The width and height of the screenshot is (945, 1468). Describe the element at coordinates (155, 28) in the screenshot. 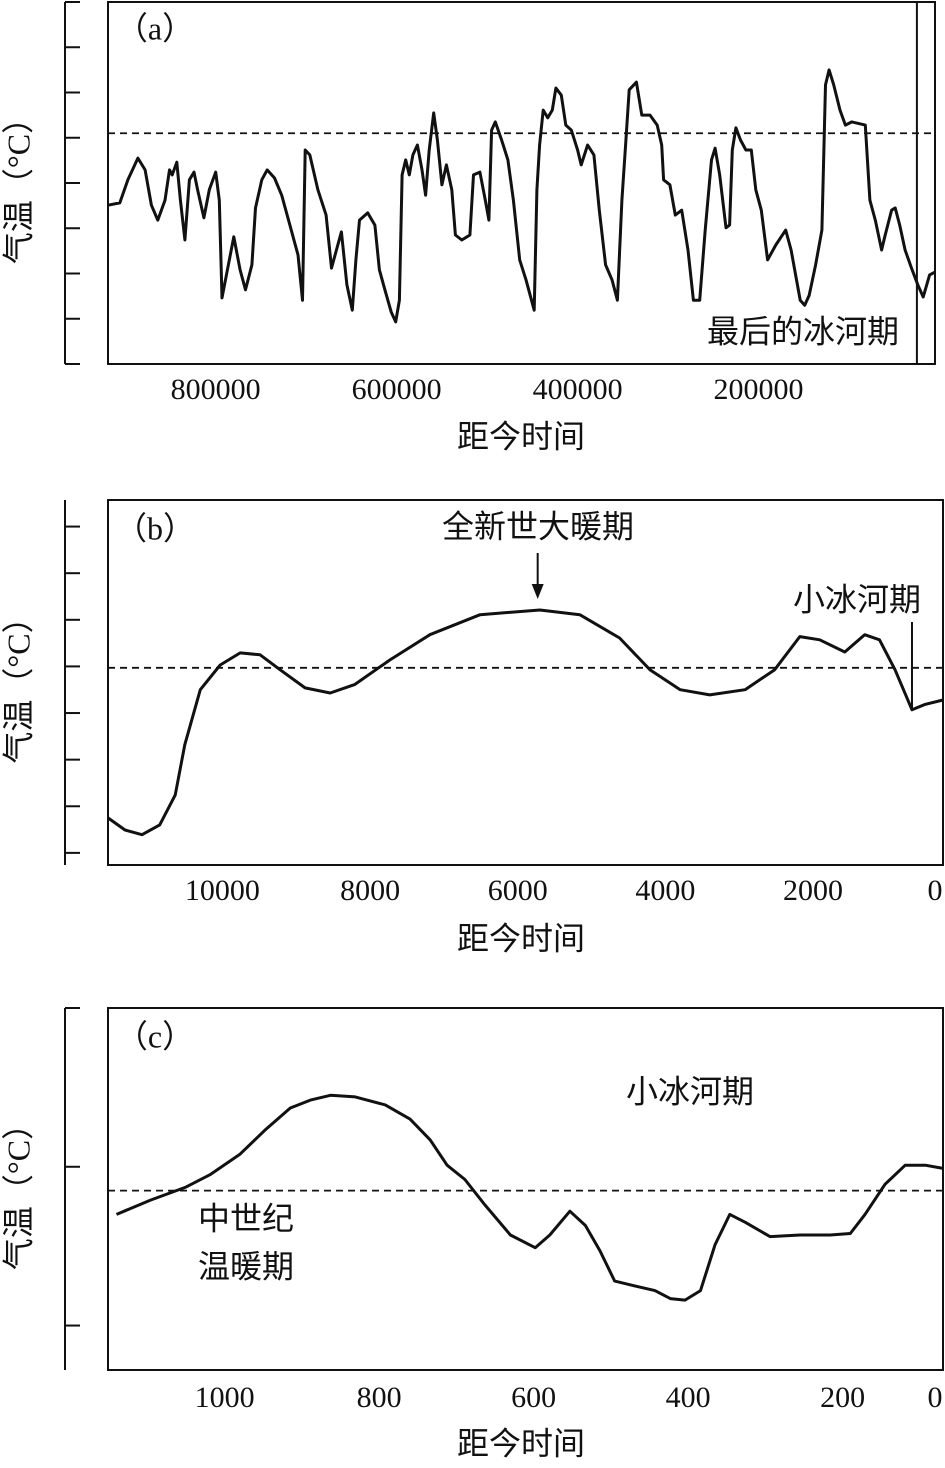

I see `panel-label: （a）` at that location.